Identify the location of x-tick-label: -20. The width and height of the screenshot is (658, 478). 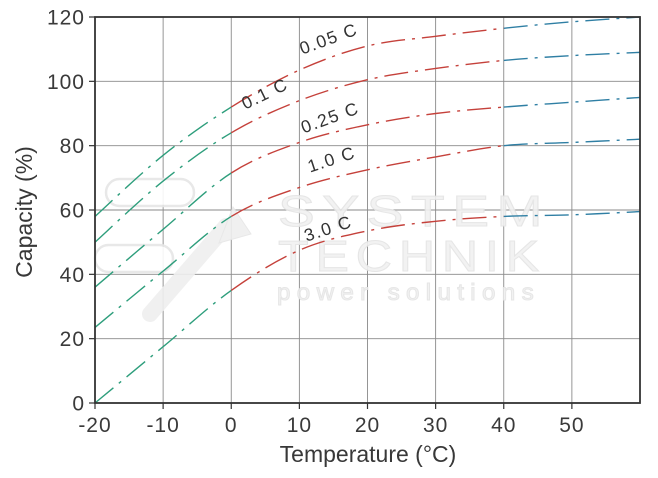
(94, 425).